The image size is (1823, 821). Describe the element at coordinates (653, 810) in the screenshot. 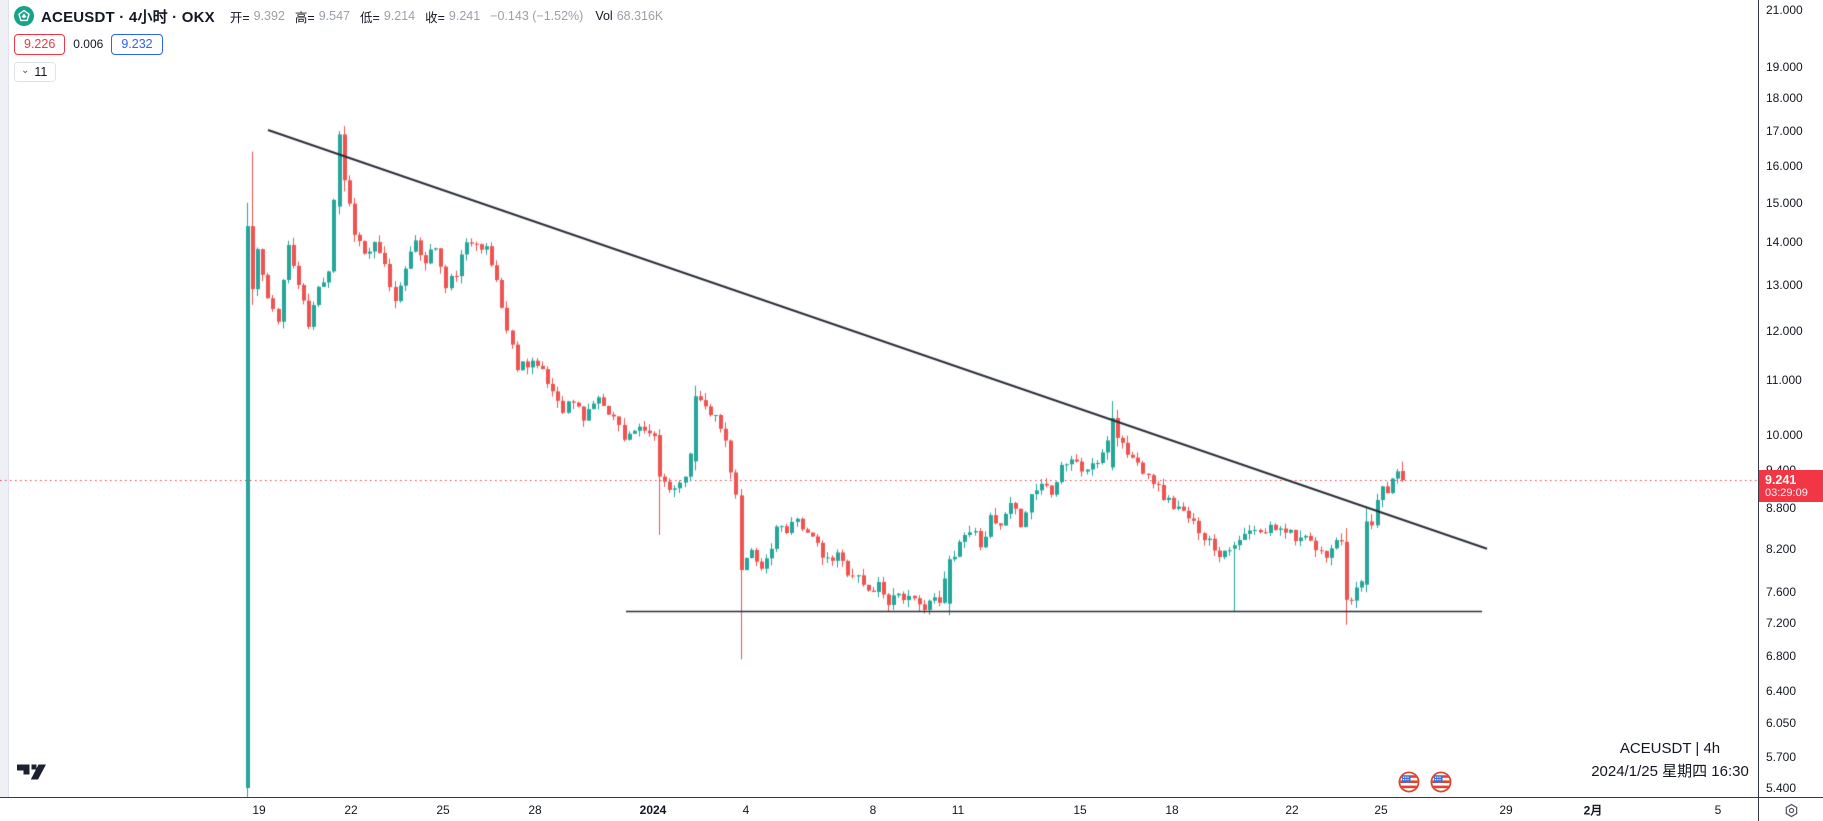

I see `time-tick-label: 2024` at that location.